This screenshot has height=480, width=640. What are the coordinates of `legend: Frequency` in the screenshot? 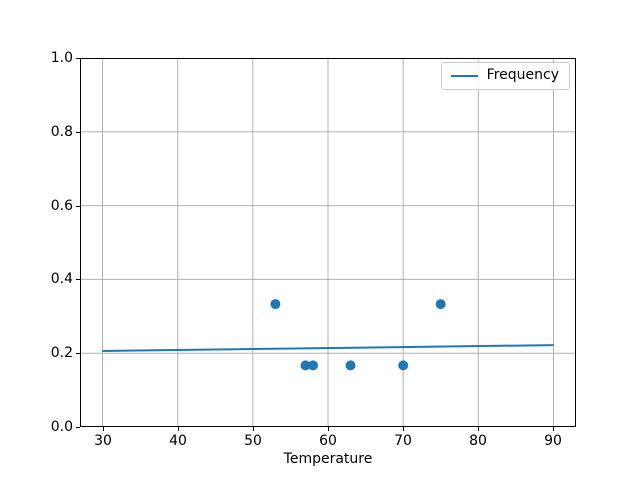 It's located at (505, 76).